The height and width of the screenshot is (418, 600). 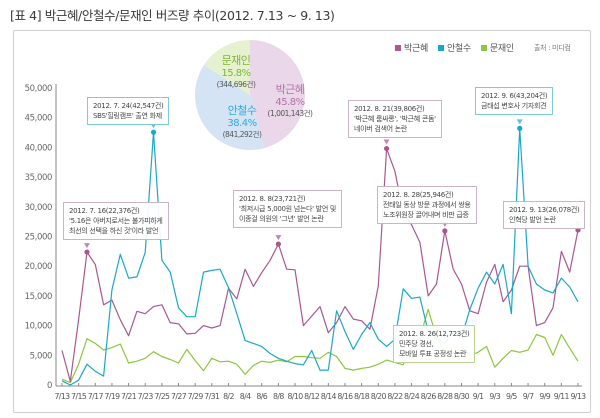 What do you see at coordinates (416, 49) in the screenshot?
I see `legend-label-park: 박근혜` at bounding box center [416, 49].